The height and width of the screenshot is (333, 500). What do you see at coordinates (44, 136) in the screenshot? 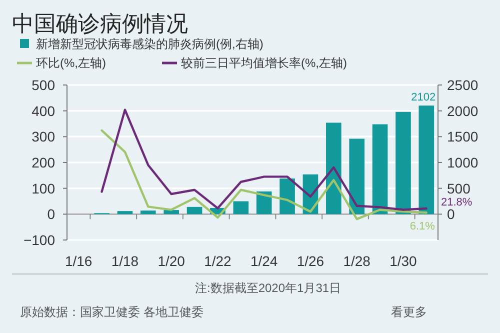
I see `y-tick-label: 300` at bounding box center [44, 136].